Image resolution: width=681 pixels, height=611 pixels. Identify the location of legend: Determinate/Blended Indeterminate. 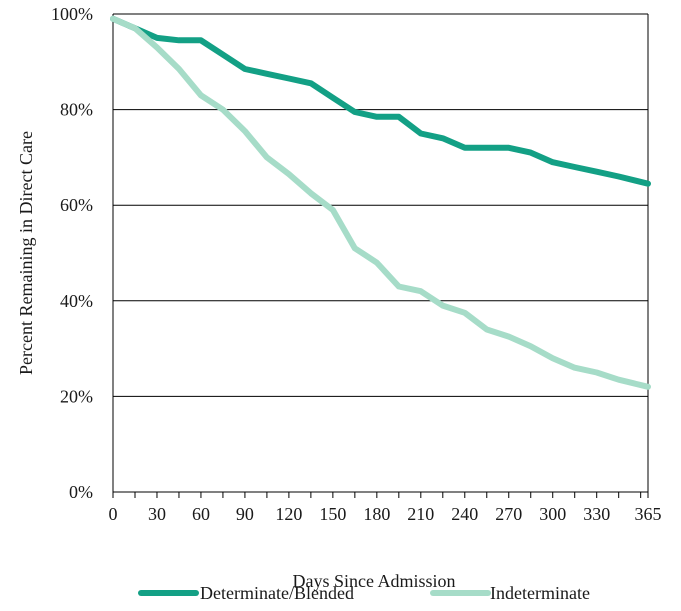
(364, 593).